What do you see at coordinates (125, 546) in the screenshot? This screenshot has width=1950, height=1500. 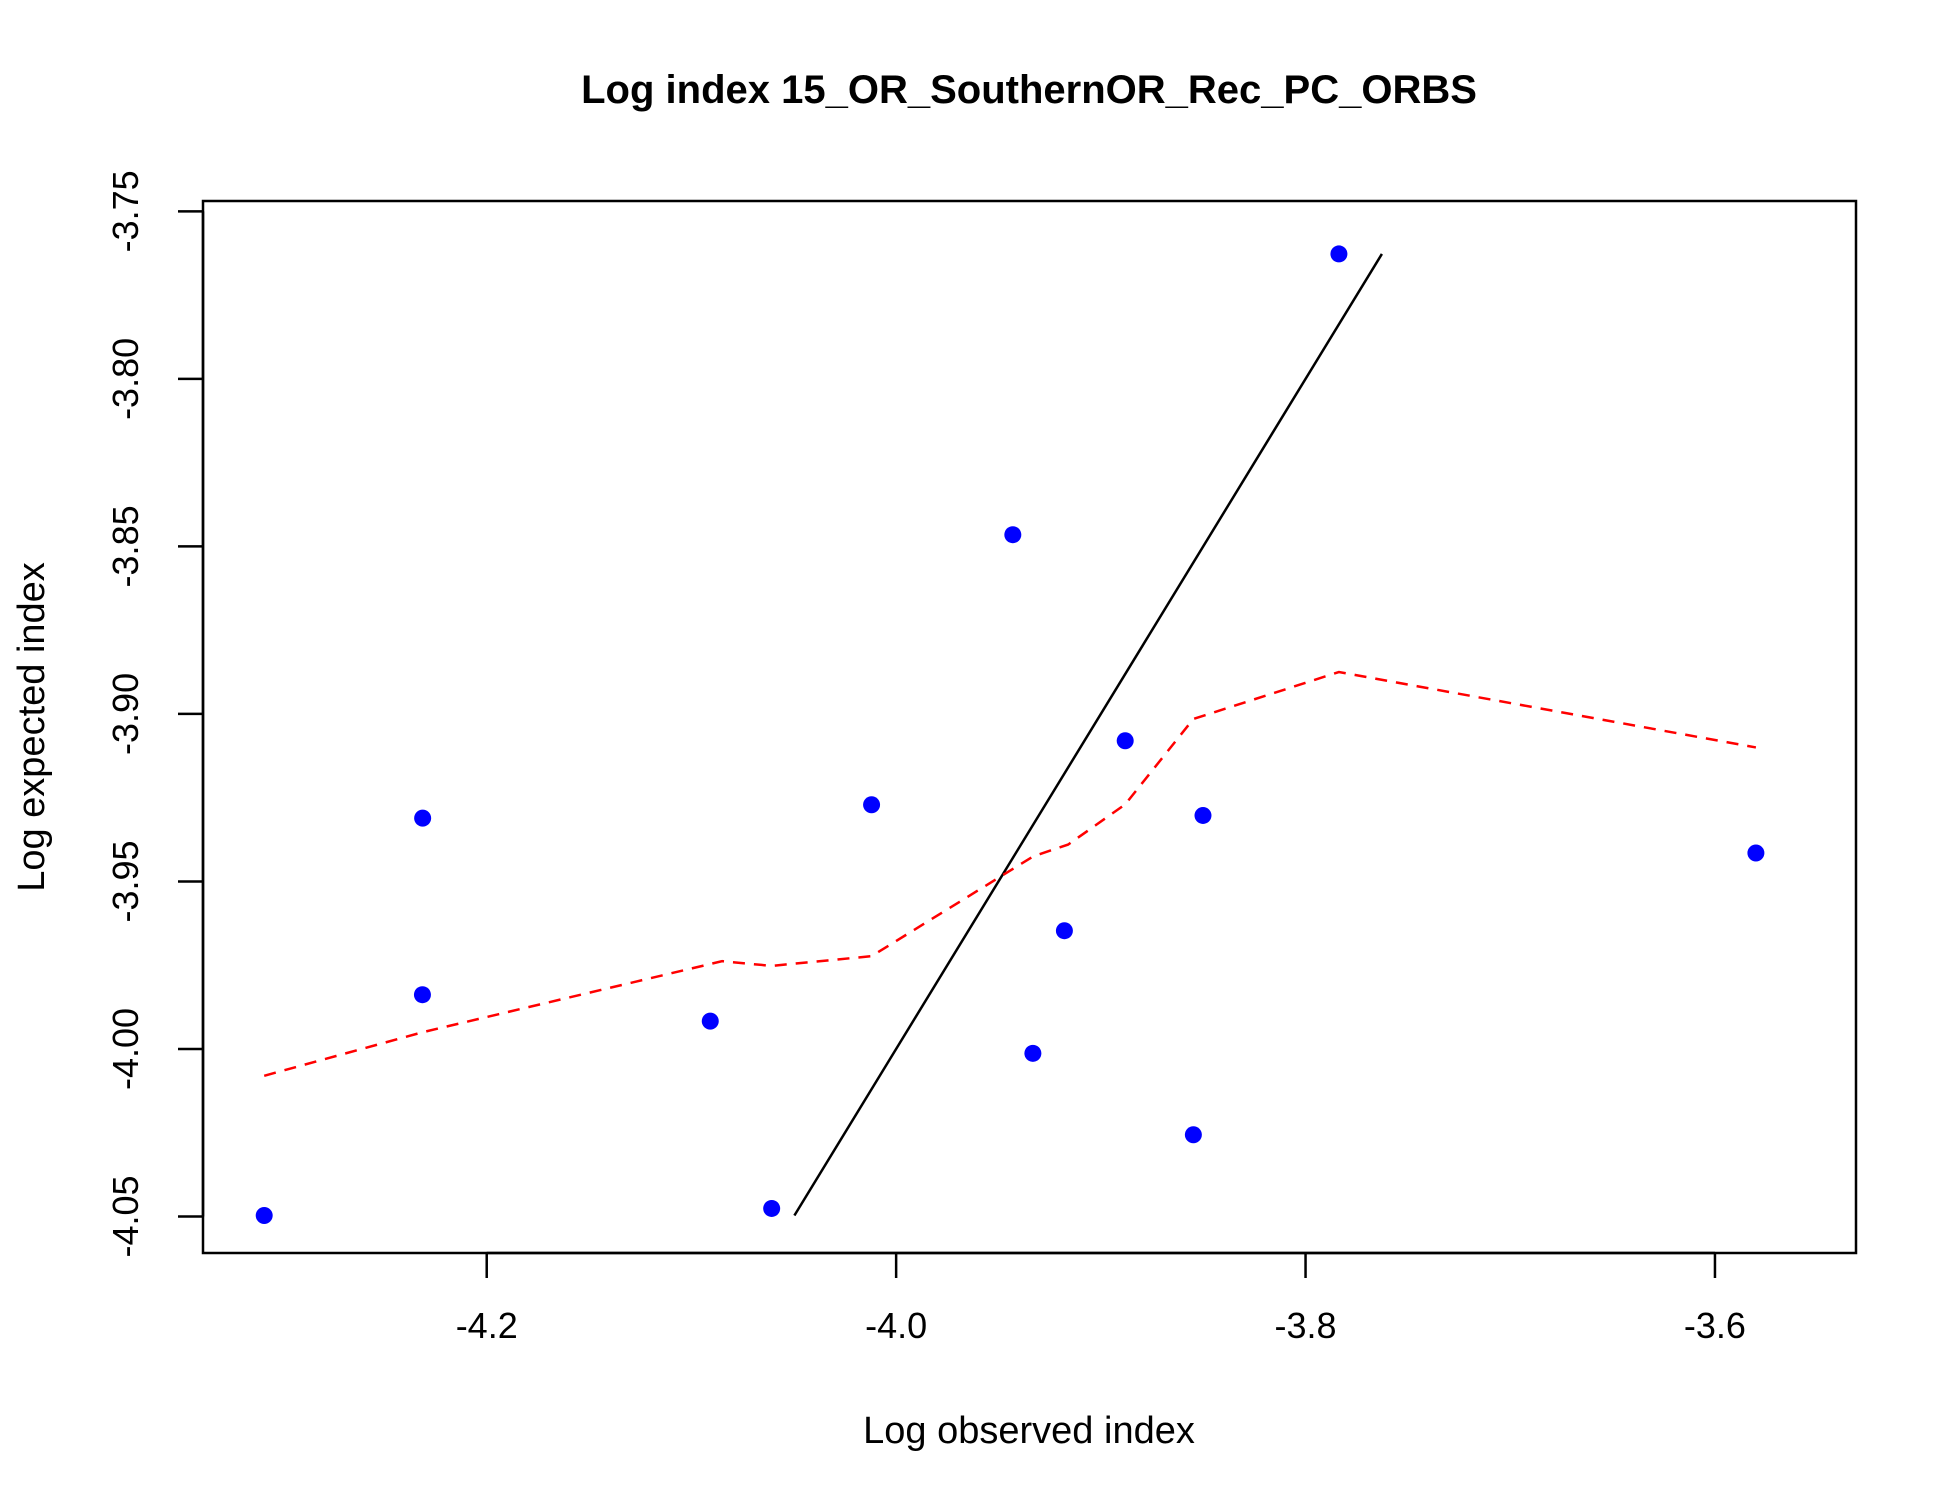 I see `y-tick-label: -3.85` at bounding box center [125, 546].